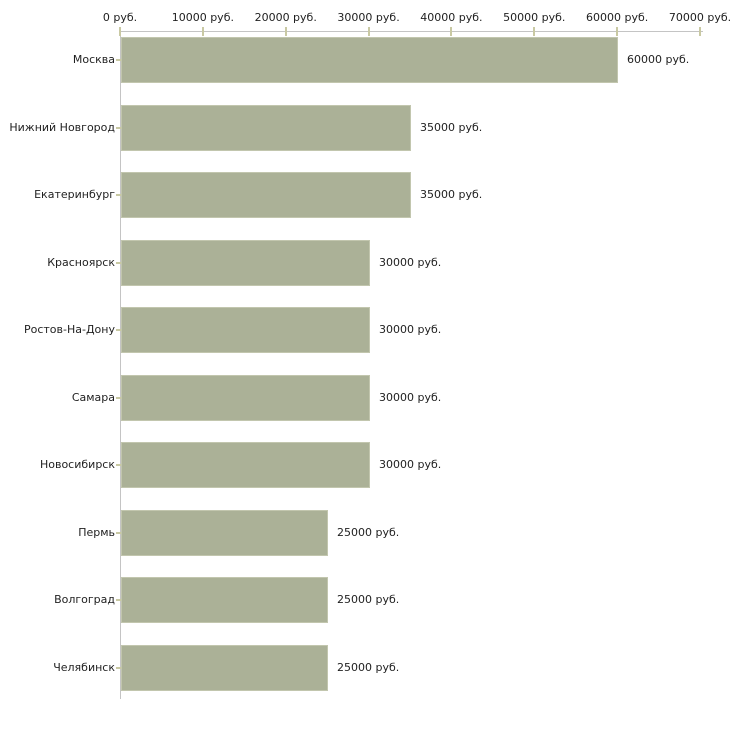 Image resolution: width=730 pixels, height=730 pixels. What do you see at coordinates (617, 17) in the screenshot?
I see `x-tick-label: 60000 руб.` at bounding box center [617, 17].